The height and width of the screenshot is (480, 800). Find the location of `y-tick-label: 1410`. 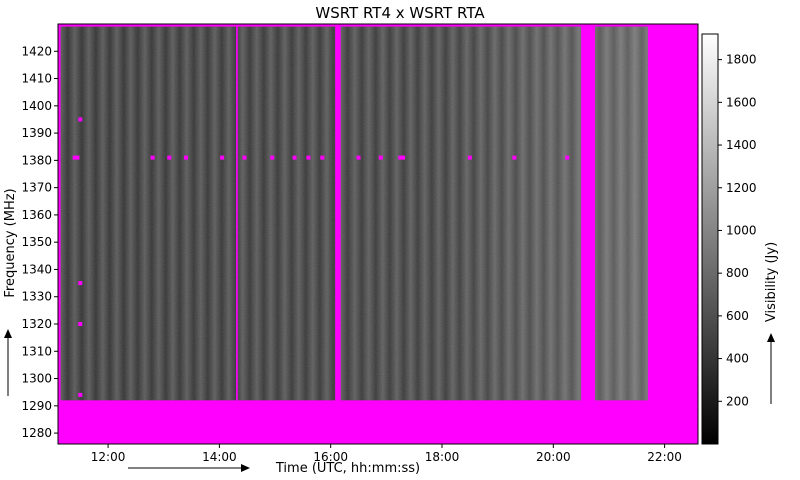

y-tick-label: 1410 is located at coordinates (36, 79).